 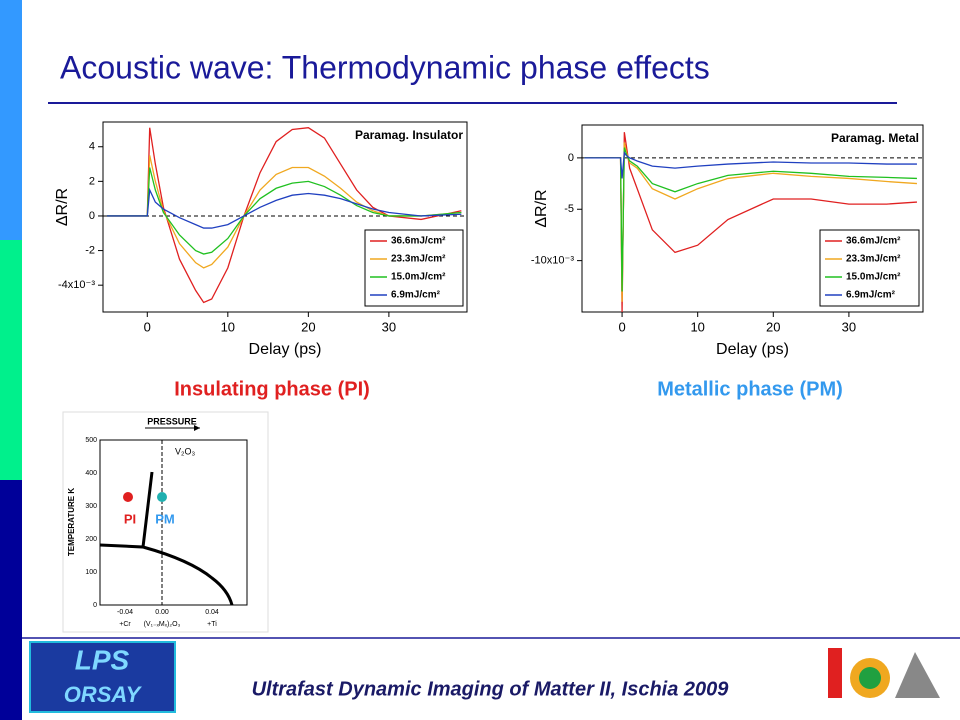 I want to click on loa-logo, so click(x=884, y=673).